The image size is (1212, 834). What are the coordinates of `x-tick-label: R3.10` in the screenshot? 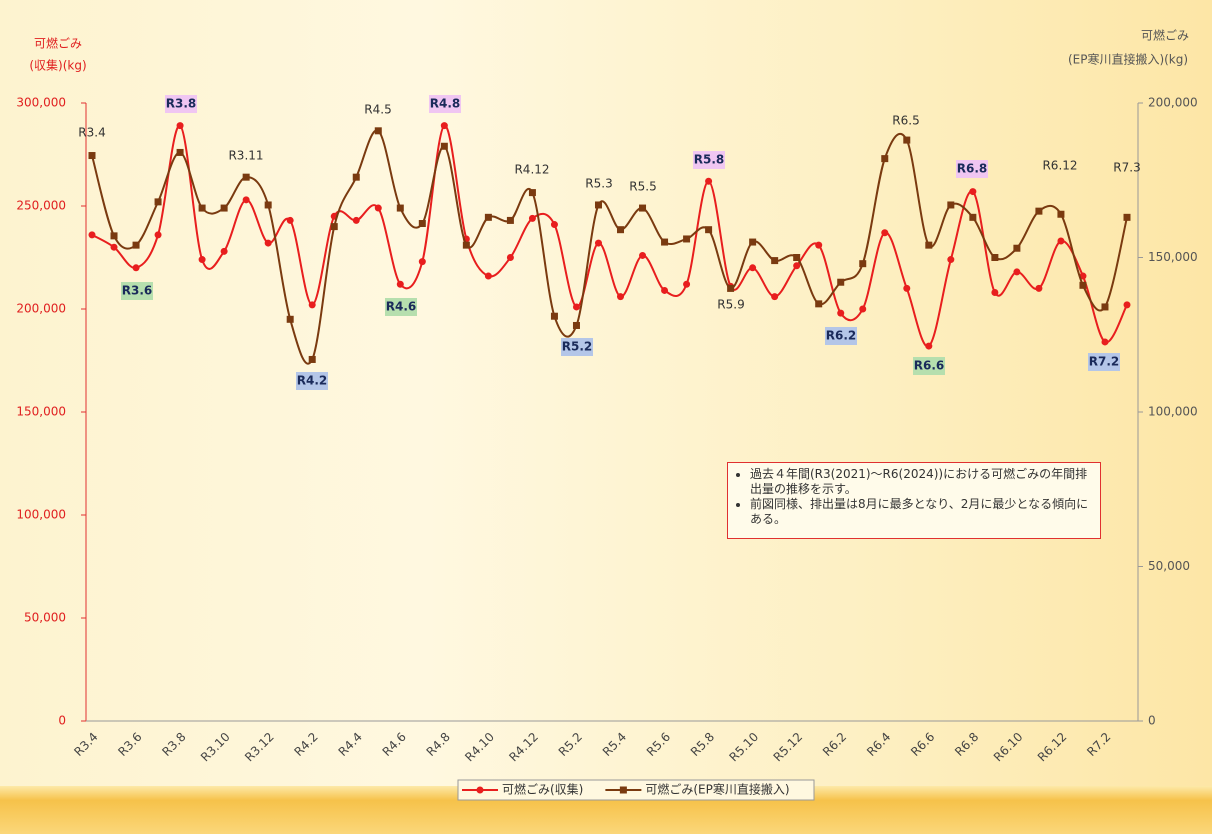 It's located at (215, 747).